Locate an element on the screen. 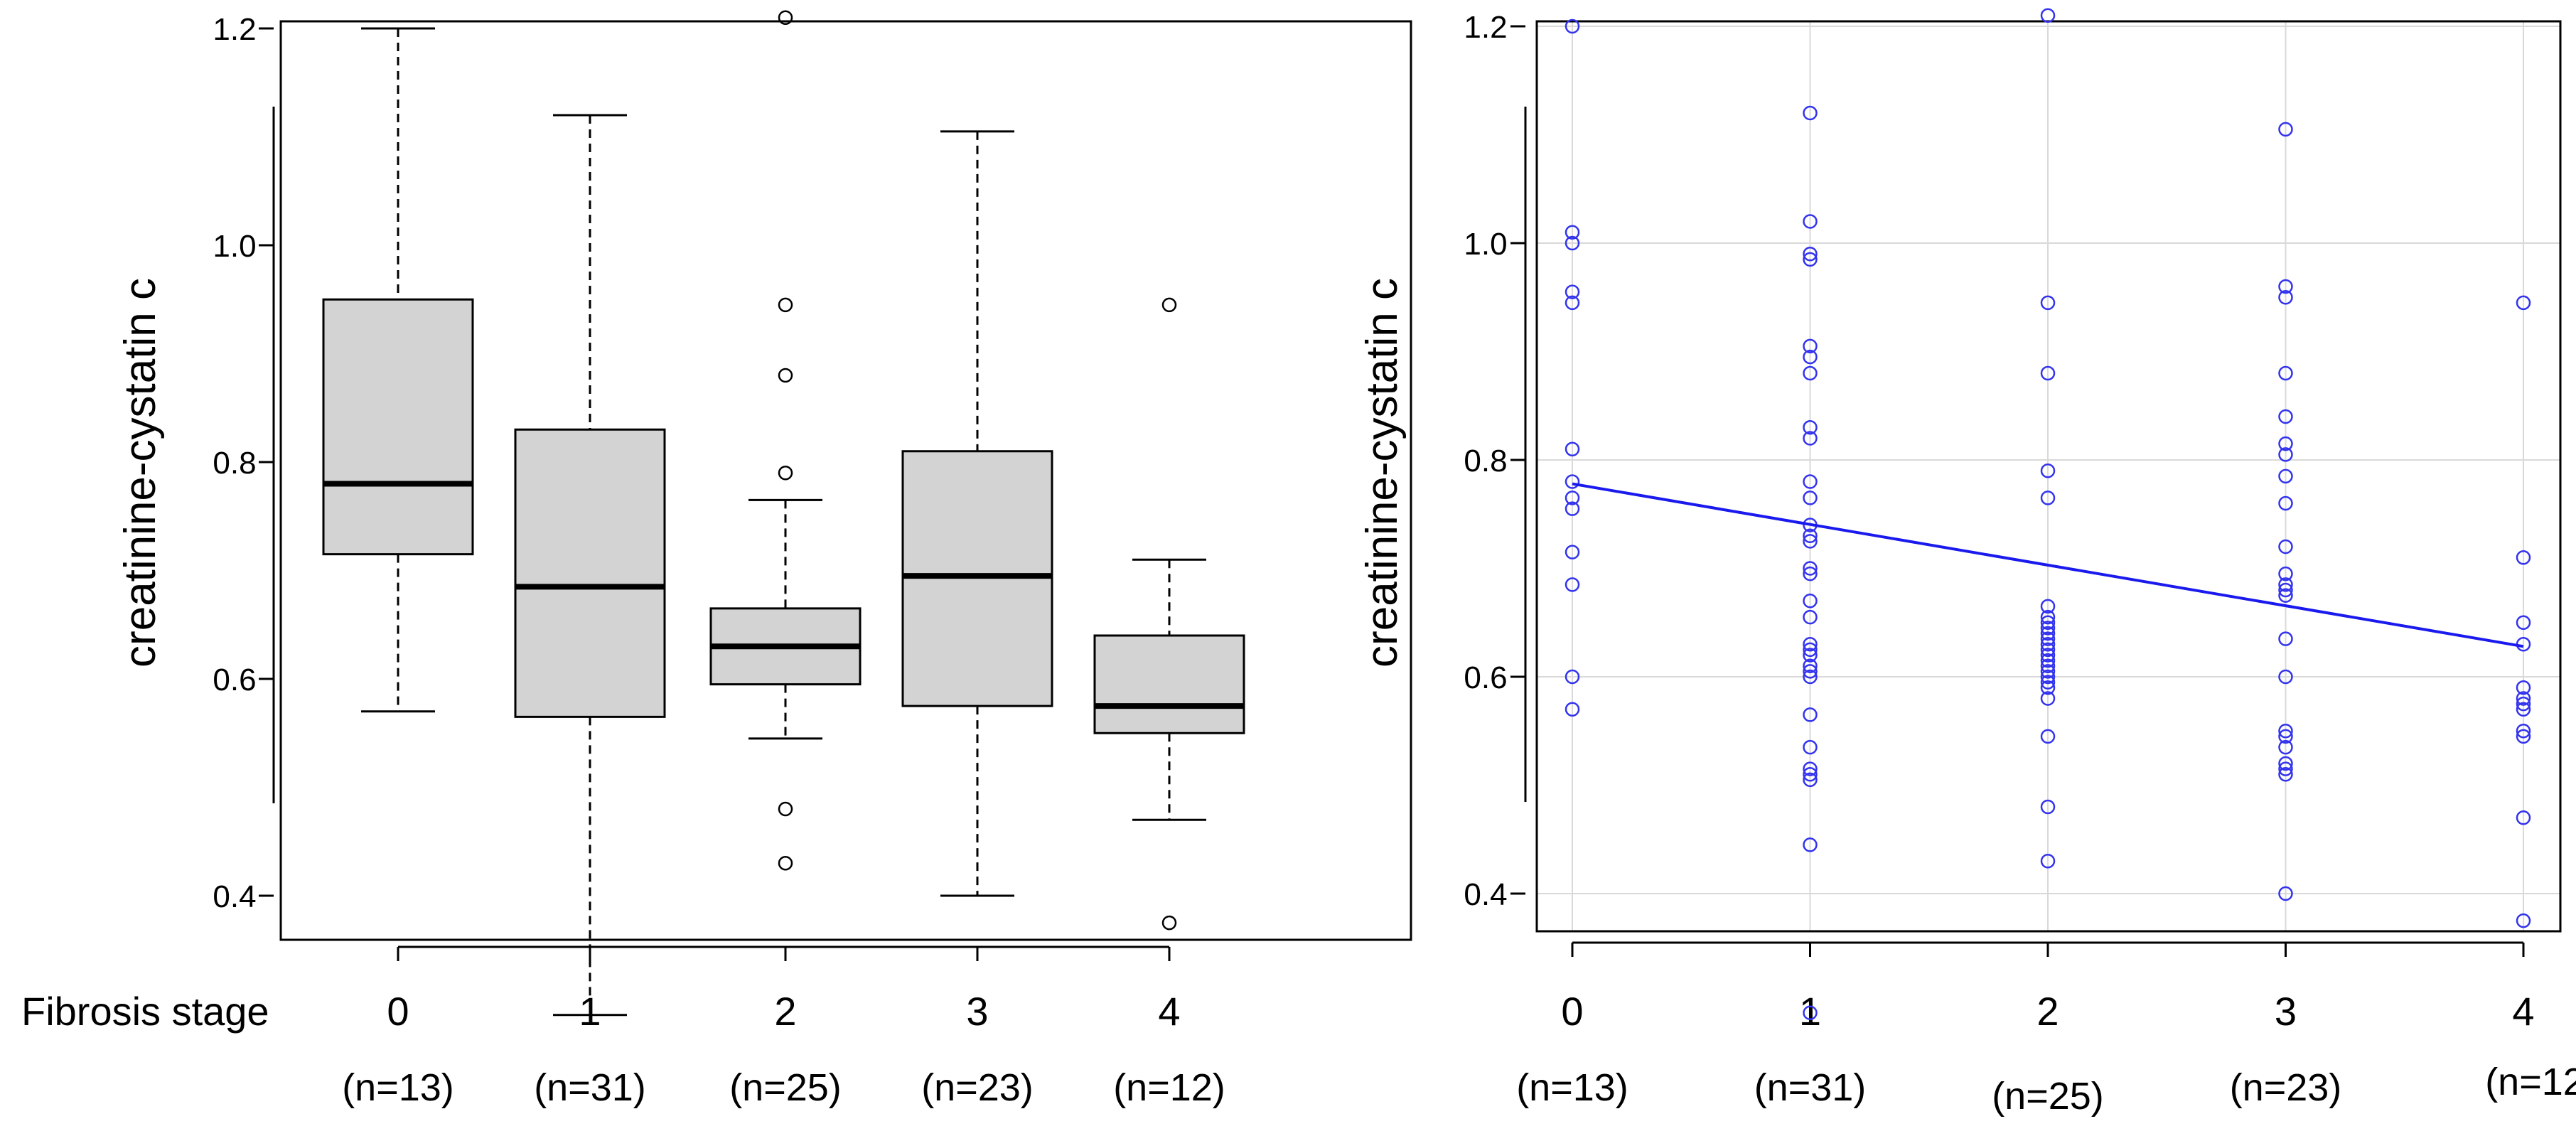 This screenshot has height=1136, width=2576. scatter-y-tick-label: 1.0 is located at coordinates (1485, 244).